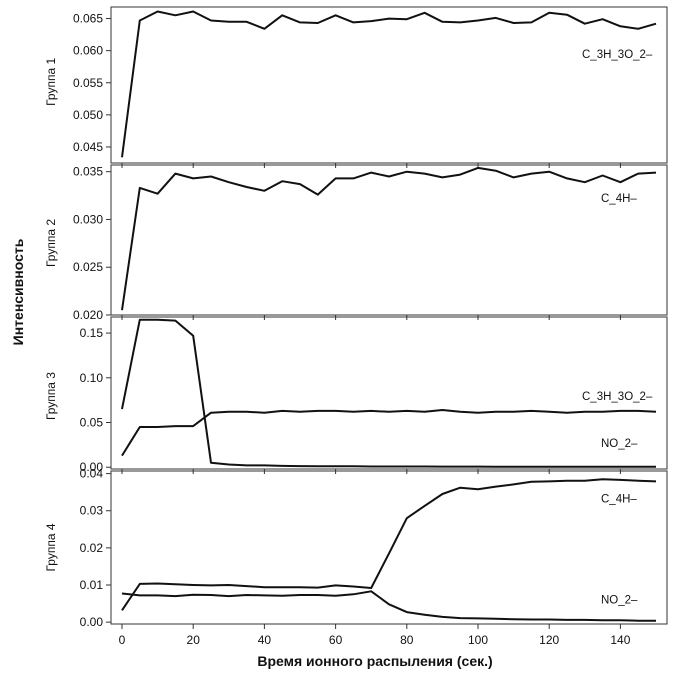 The height and width of the screenshot is (681, 683). I want to click on y-tick-label: 0.055, so click(88, 83).